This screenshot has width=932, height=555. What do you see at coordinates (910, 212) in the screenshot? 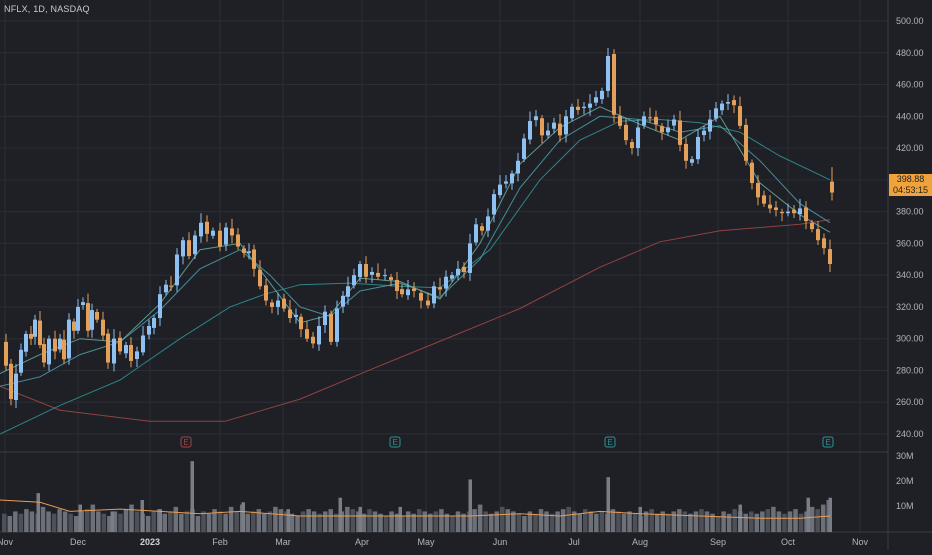
I see `price-tick-label: 380.00` at bounding box center [910, 212].